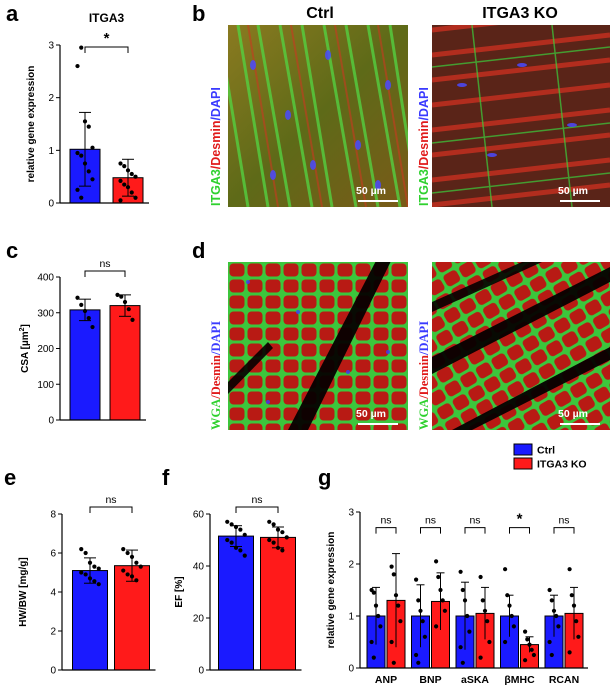  What do you see at coordinates (51, 151) in the screenshot?
I see `chart-a-y-tick-label-1: 1` at bounding box center [51, 151].